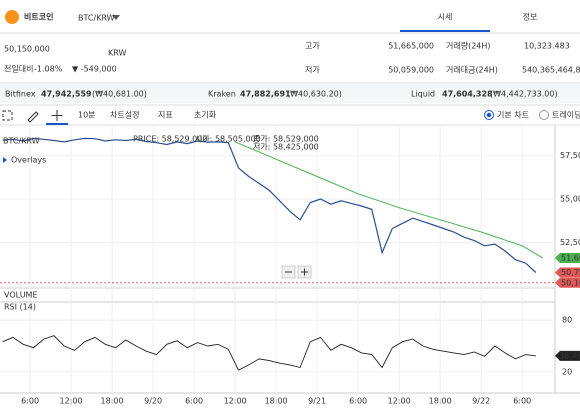  What do you see at coordinates (21, 295) in the screenshot?
I see `volume-label: VOLUME` at bounding box center [21, 295].